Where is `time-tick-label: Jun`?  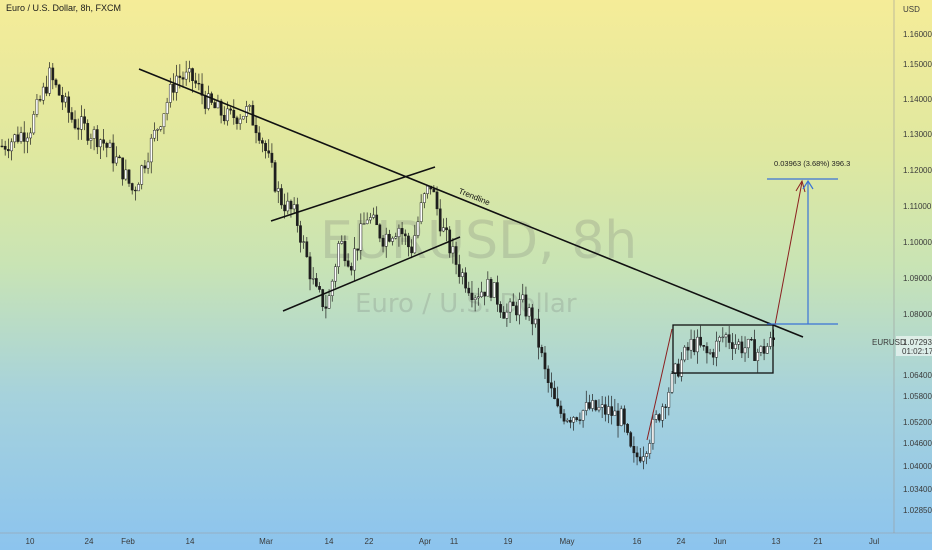
time-tick-label: Jun is located at coordinates (720, 541).